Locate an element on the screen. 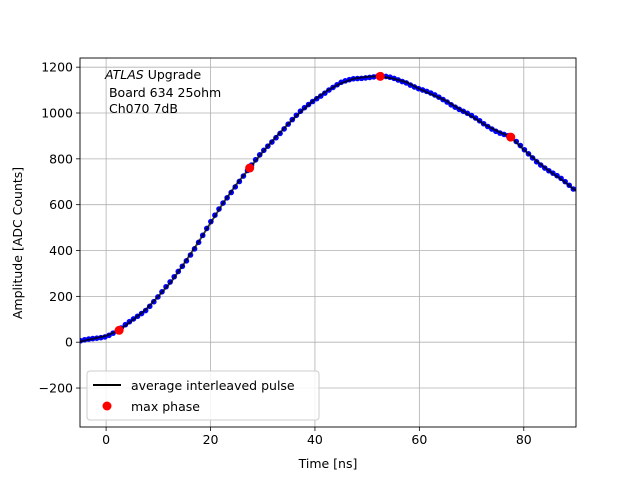 Image resolution: width=640 pixels, height=480 pixels. legend-marker-max-phase is located at coordinates (107, 406).